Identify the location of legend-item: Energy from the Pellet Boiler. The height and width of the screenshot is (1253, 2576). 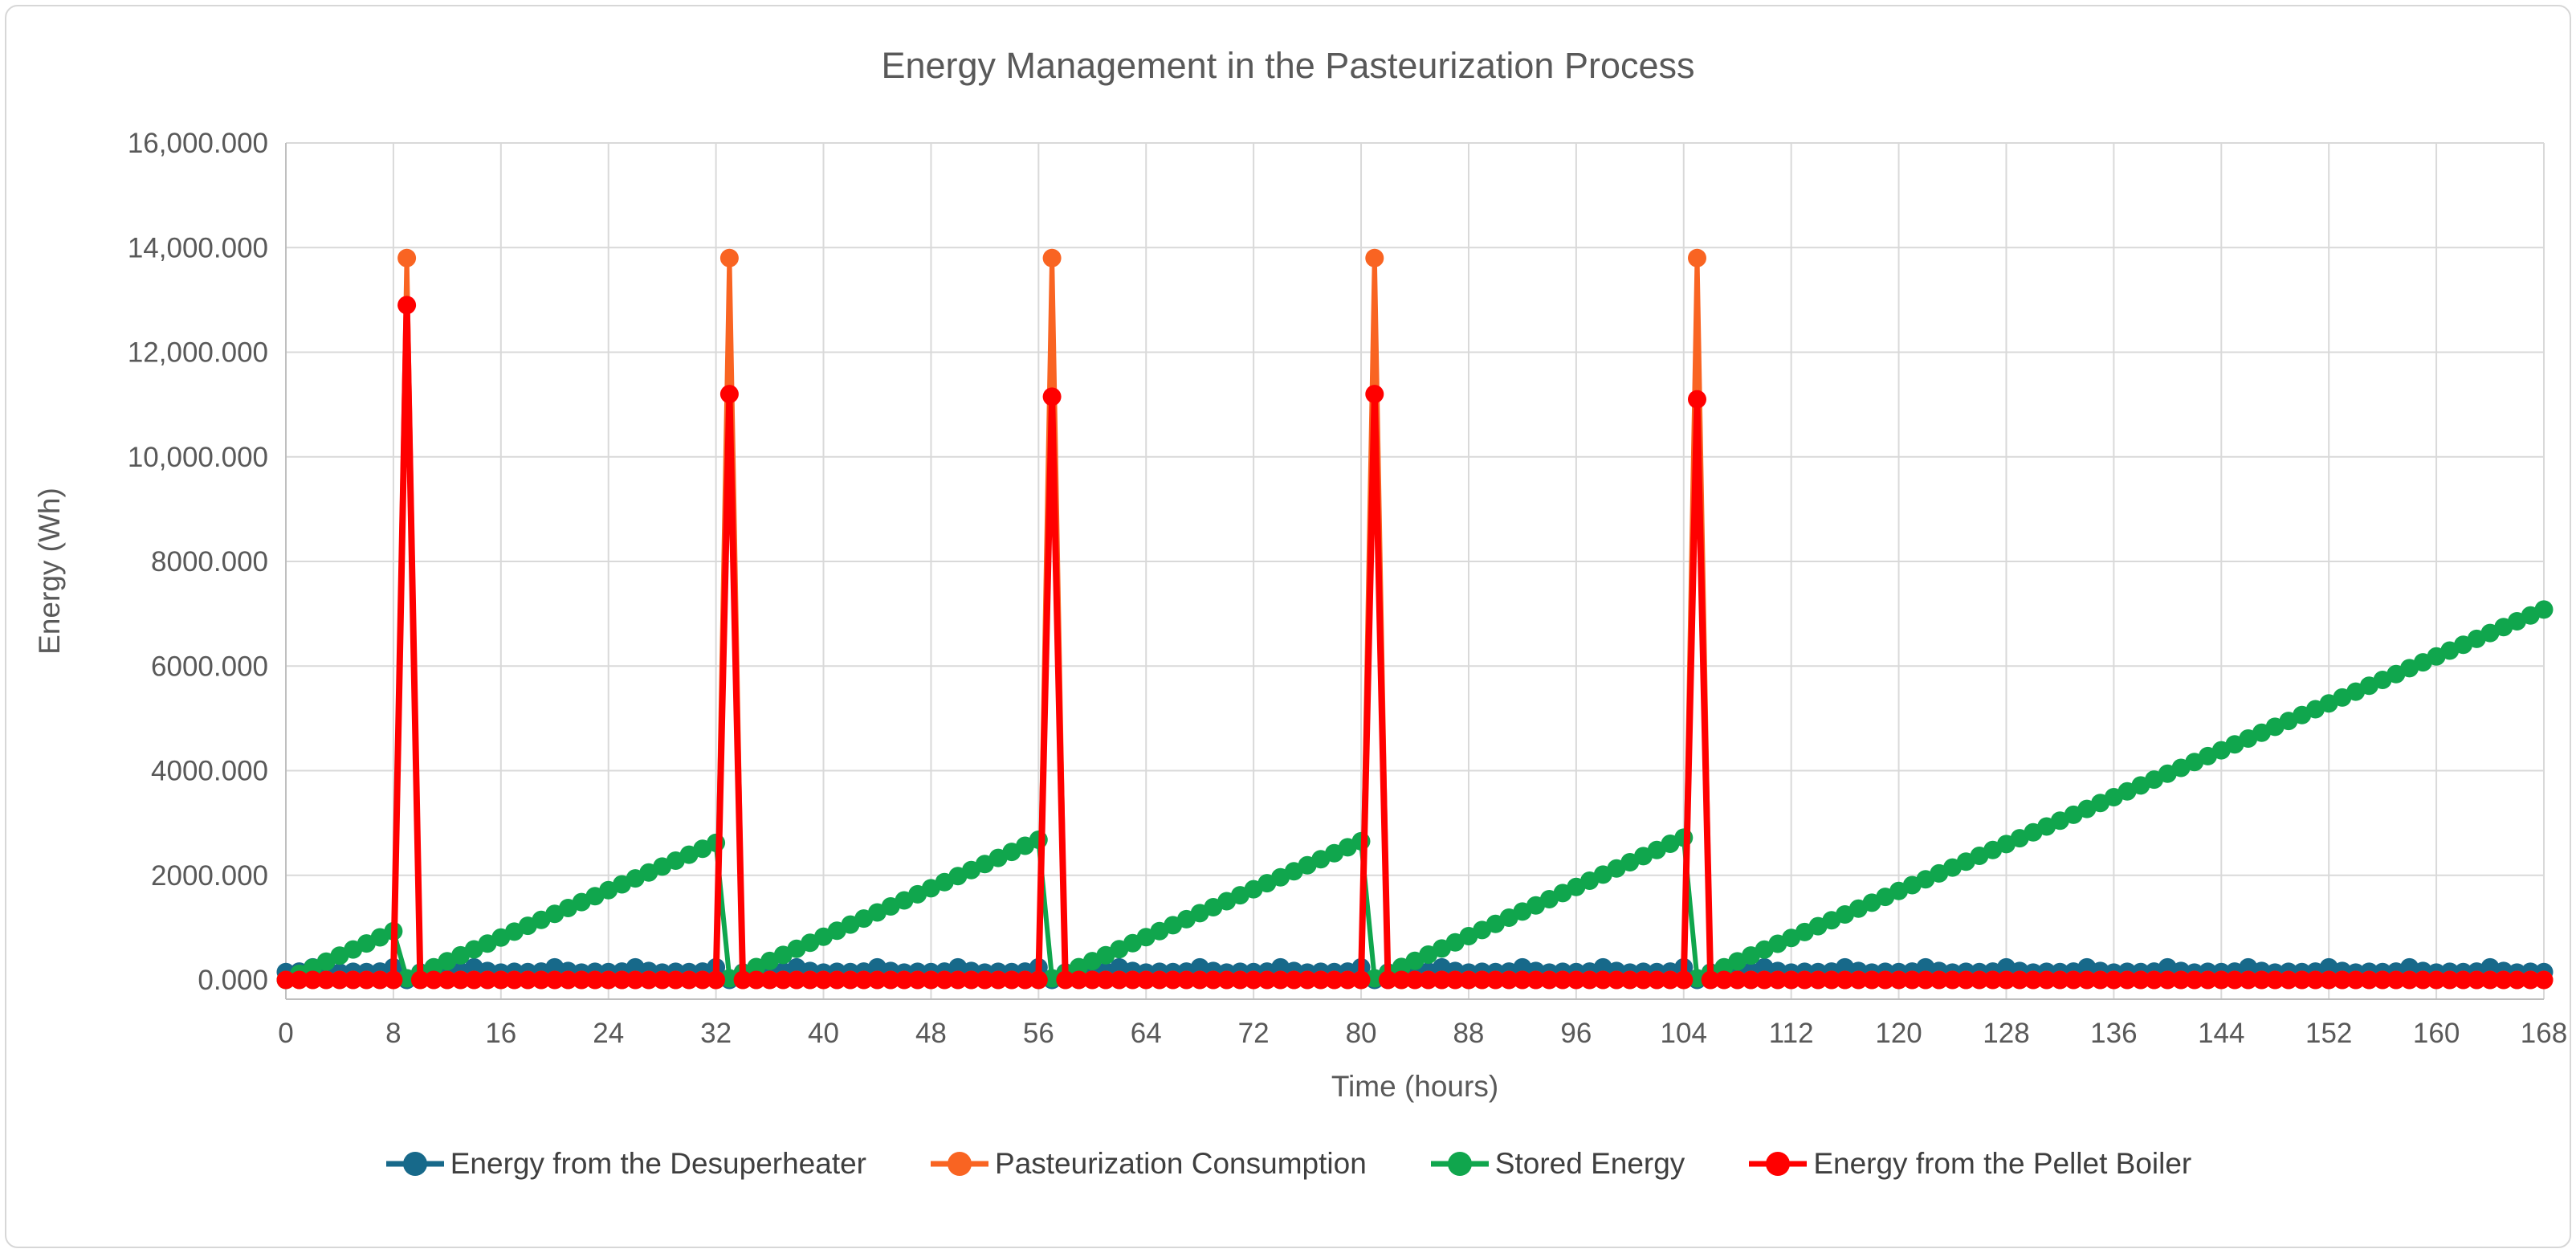
(1969, 1164).